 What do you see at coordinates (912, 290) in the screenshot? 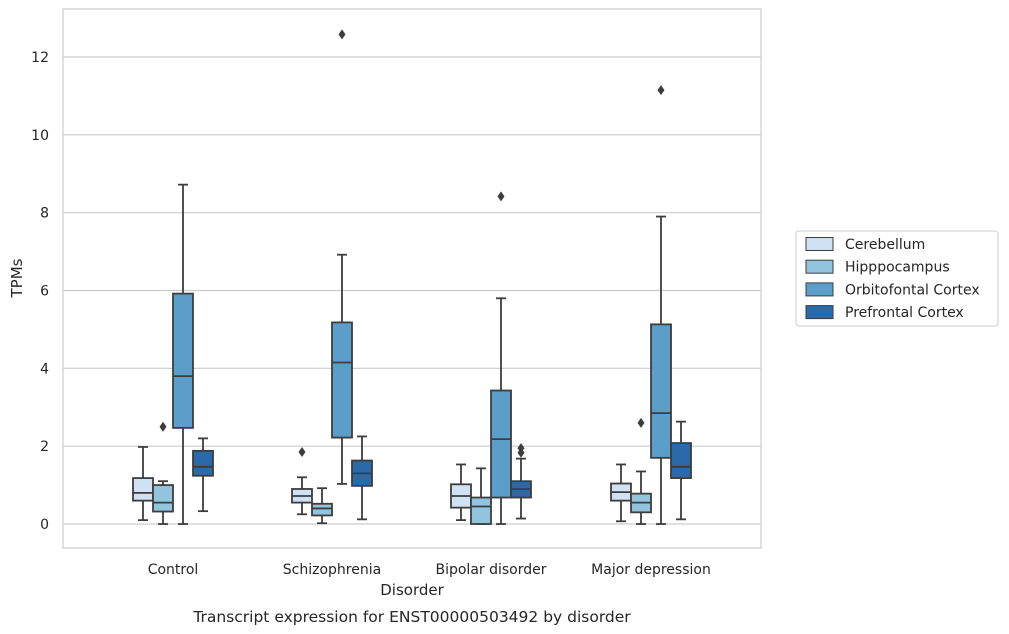
I see `legend-label: Orbitofontal Cortex` at bounding box center [912, 290].